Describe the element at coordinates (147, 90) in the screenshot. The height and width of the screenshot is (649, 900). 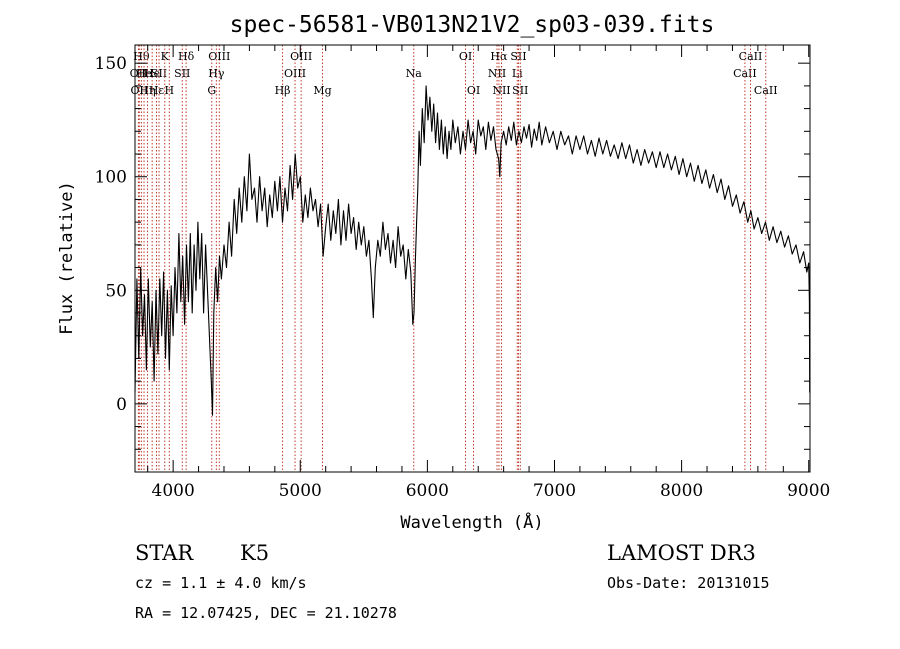
I see `line-marker-label: Hη` at that location.